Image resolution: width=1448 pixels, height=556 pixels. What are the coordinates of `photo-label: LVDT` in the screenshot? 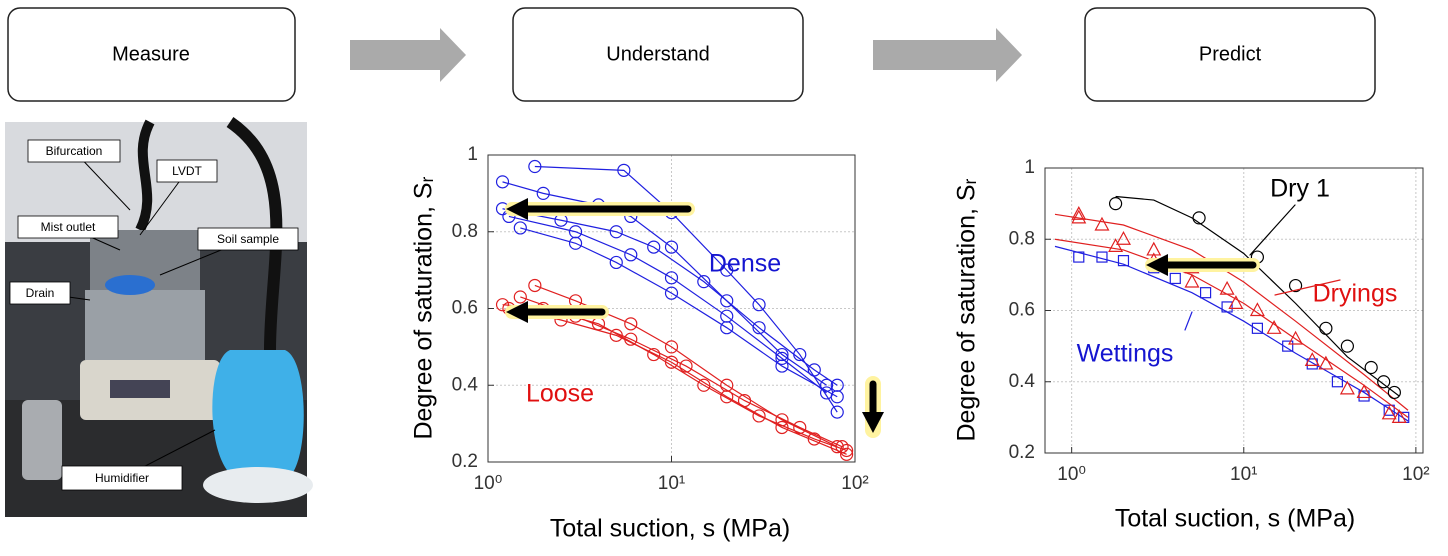 It's located at (187, 171).